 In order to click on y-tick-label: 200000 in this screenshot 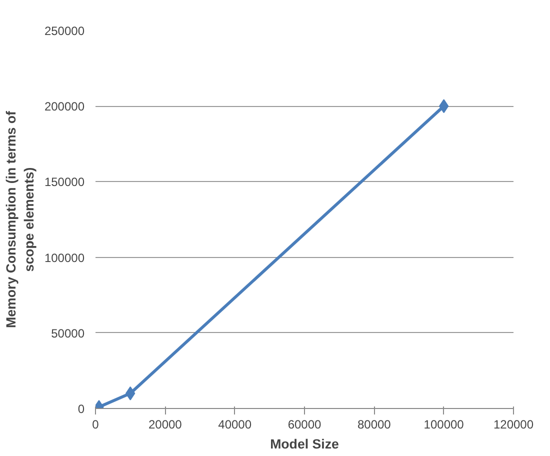, I will do `click(64, 107)`.